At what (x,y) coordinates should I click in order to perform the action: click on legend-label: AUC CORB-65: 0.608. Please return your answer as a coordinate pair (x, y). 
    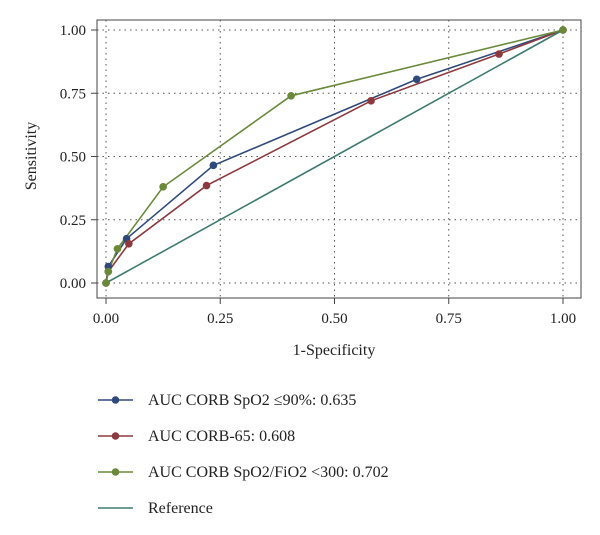
    Looking at the image, I should click on (221, 436).